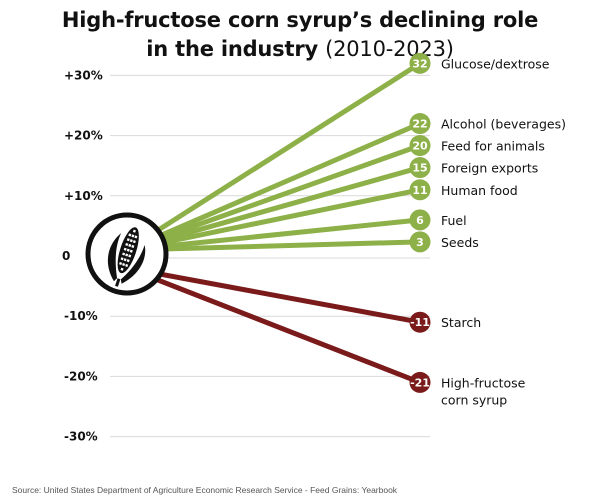  What do you see at coordinates (114, 257) in the screenshot?
I see `corn-husk-left` at bounding box center [114, 257].